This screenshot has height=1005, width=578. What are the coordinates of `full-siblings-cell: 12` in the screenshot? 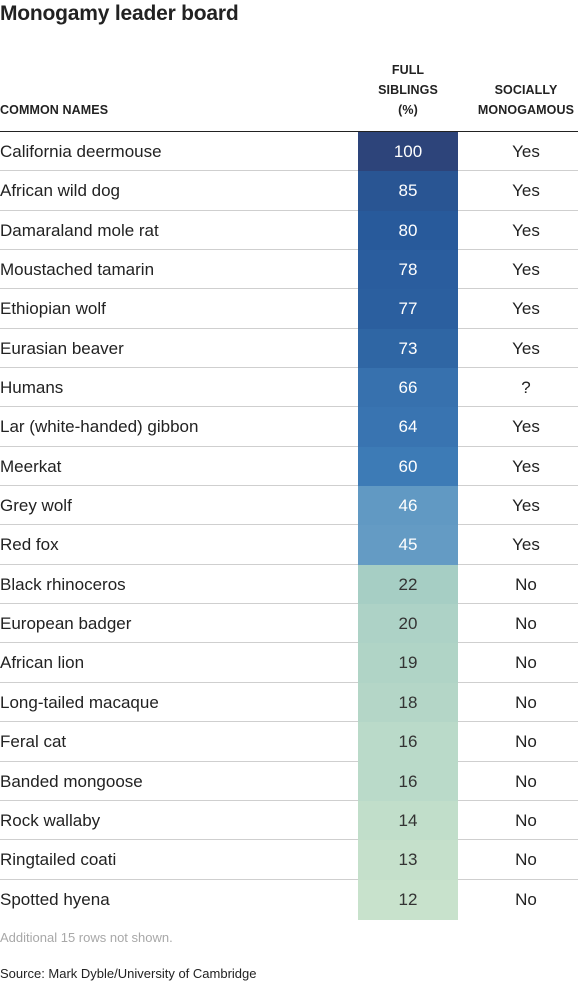 It's located at (408, 899).